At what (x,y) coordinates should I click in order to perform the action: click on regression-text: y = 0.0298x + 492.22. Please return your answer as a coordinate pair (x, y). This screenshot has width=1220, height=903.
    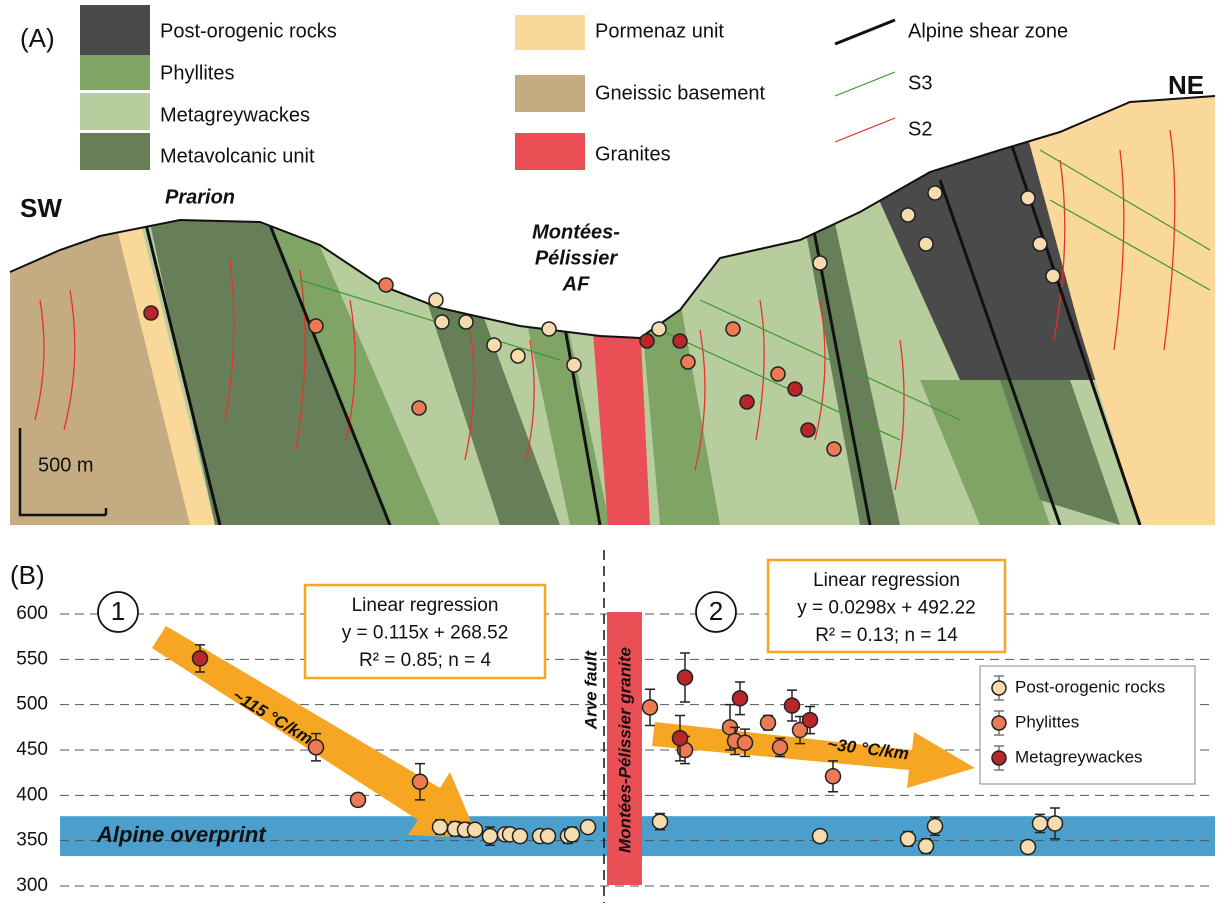
    Looking at the image, I should click on (886, 608).